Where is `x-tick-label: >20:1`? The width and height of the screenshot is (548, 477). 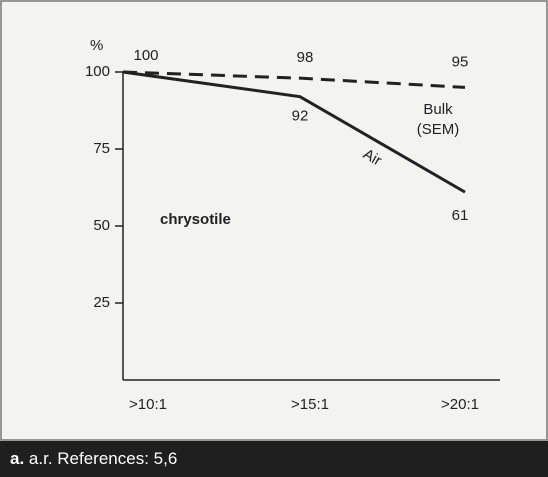
x-tick-label: >20:1 is located at coordinates (460, 404).